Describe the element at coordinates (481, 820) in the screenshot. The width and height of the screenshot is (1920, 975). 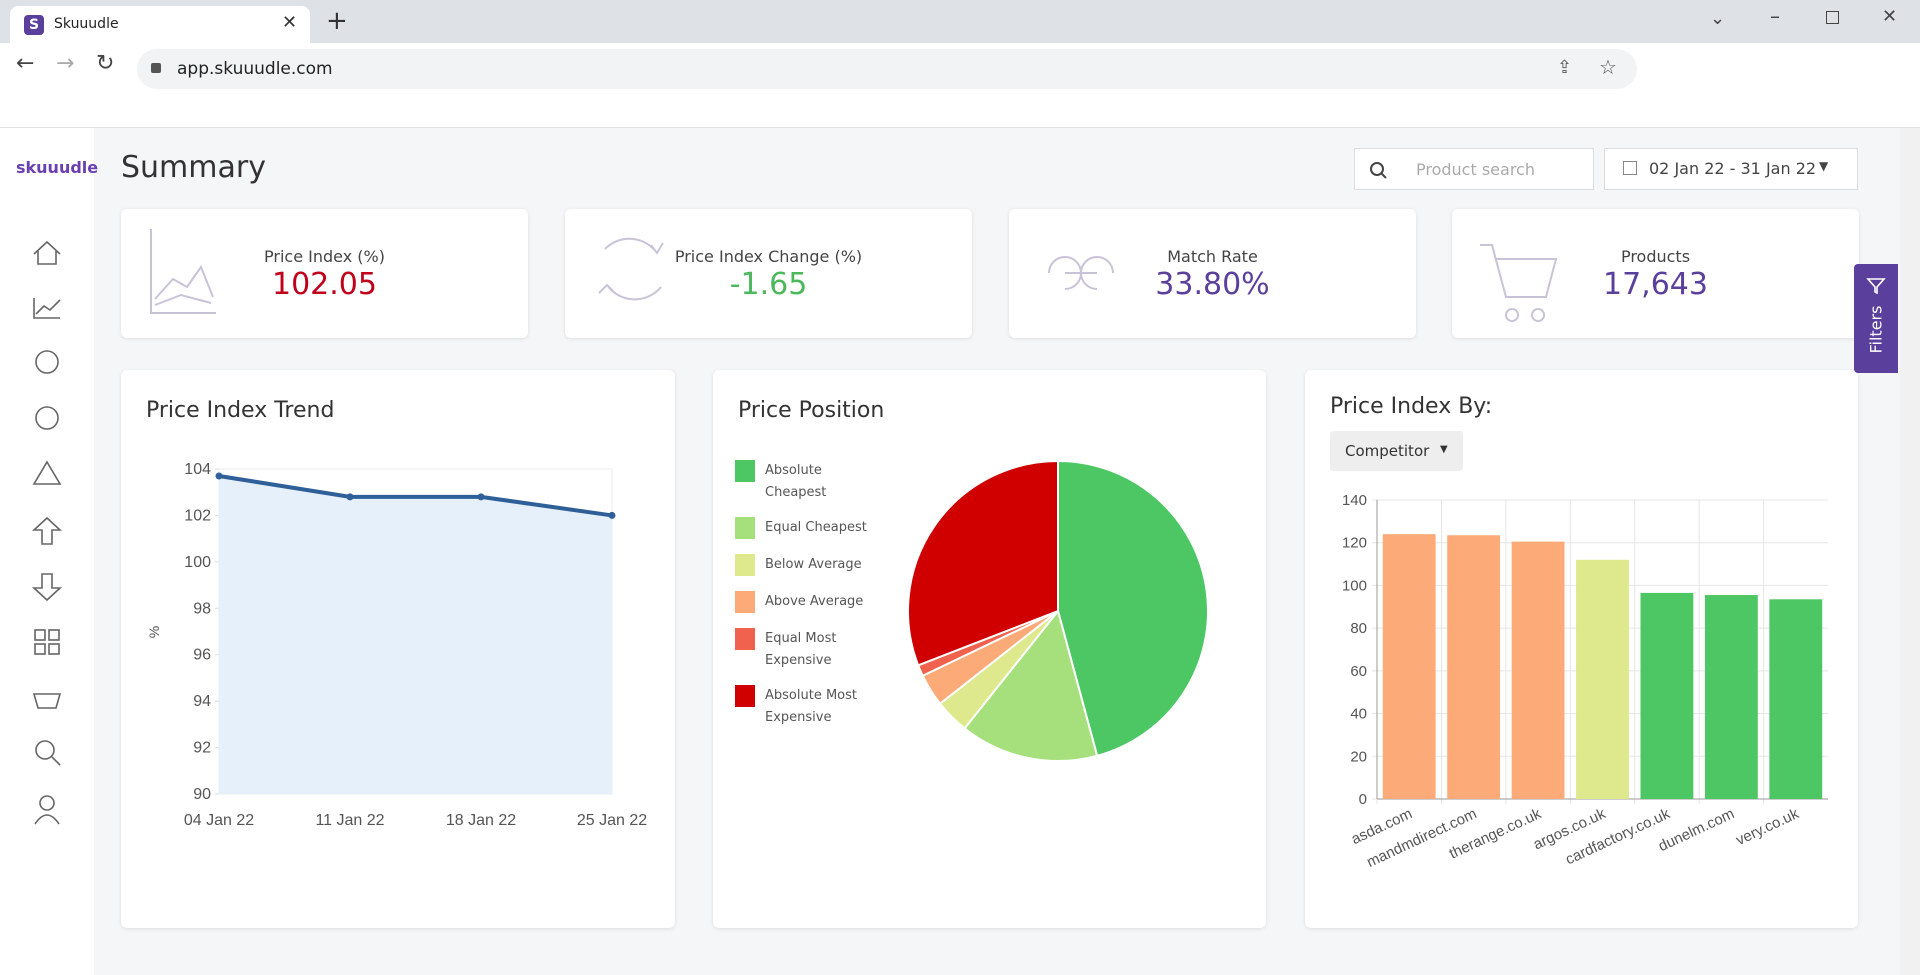
I see `x-tick-label: 18 Jan 22` at that location.